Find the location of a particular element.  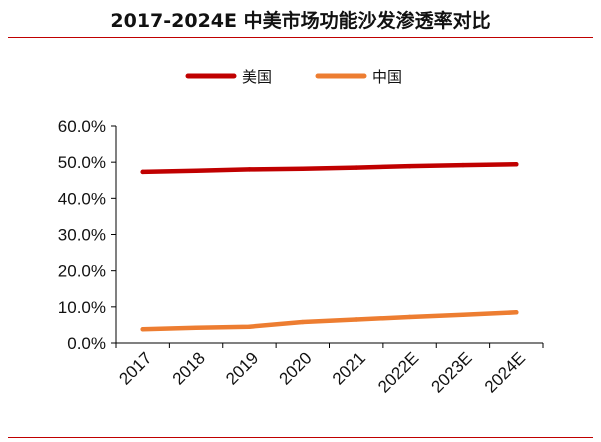

y-axis: 0.0% 10.0% 20.0% 30.0% 40.0% 50.0% 60.0% is located at coordinates (87, 235).